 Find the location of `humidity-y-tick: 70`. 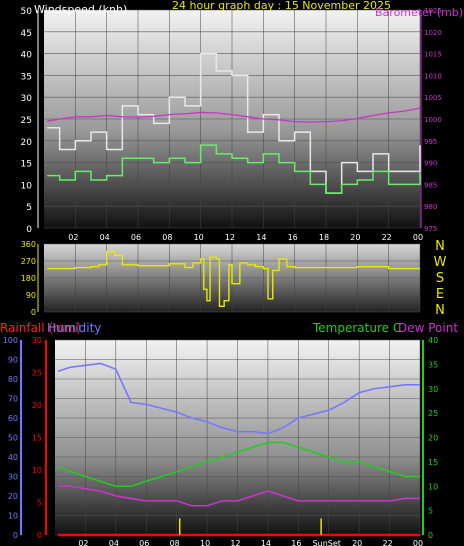

humidity-y-tick: 70 is located at coordinates (13, 399).